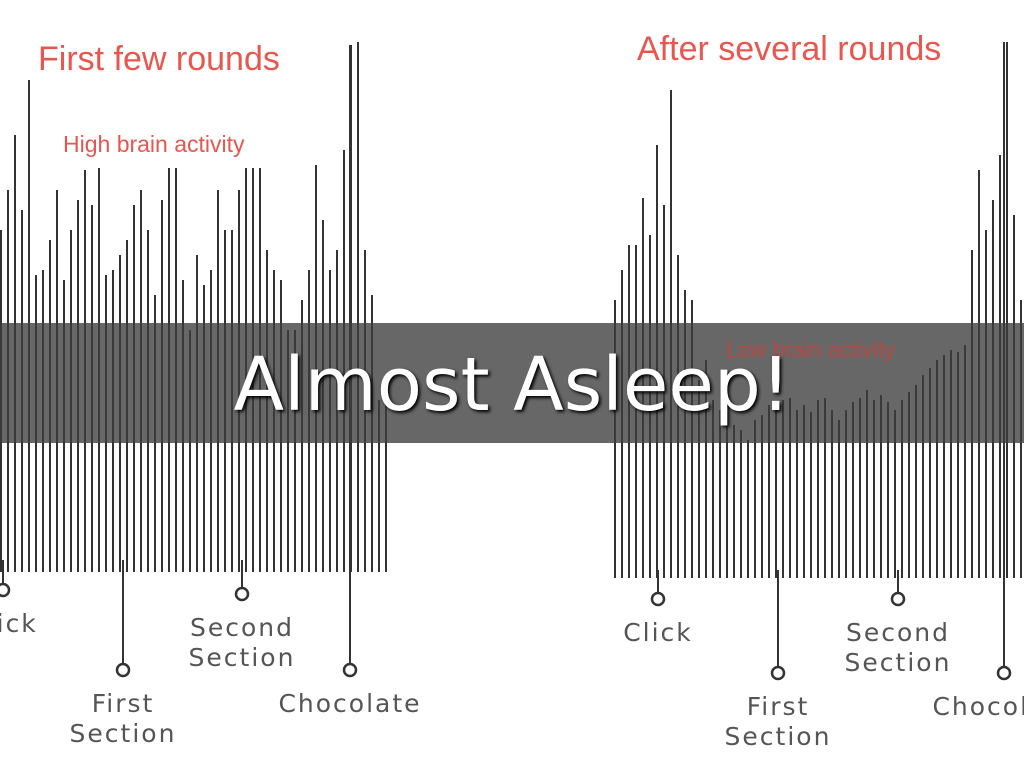 The image size is (1024, 768). What do you see at coordinates (154, 144) in the screenshot?
I see `left-annotation: High brain activity` at bounding box center [154, 144].